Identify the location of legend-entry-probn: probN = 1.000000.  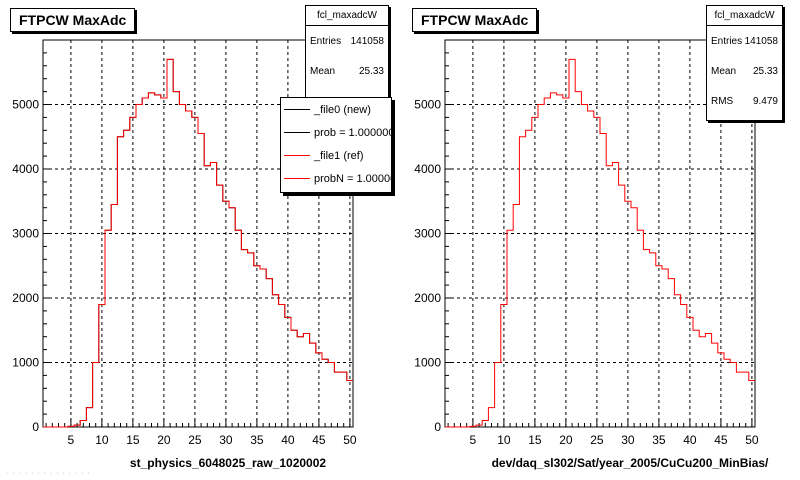
(336, 178).